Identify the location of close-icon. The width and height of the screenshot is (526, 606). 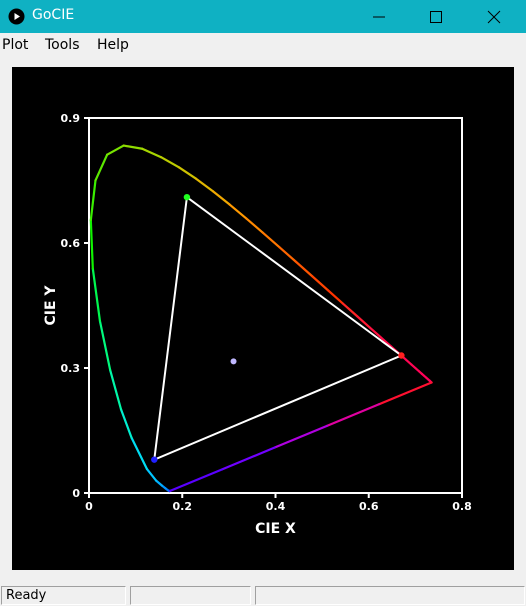
(494, 17).